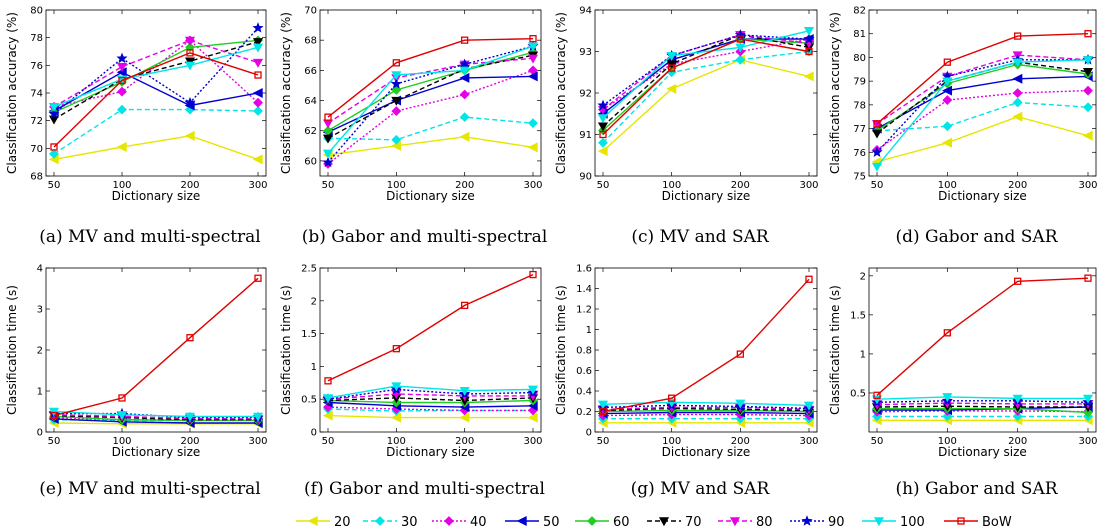 Image resolution: width=1104 pixels, height=531 pixels. What do you see at coordinates (589, 330) in the screenshot?
I see `y-tick-label: 1` at bounding box center [589, 330].